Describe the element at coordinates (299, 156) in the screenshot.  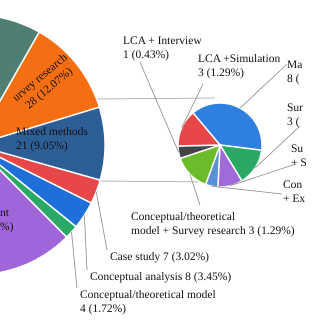
I see `slice-label: Su + S` at that location.